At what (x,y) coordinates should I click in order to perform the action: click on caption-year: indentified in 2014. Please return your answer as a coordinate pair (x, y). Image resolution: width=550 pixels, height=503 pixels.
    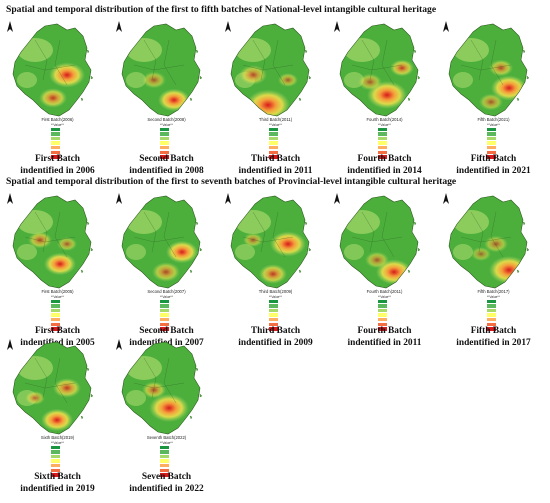
    Looking at the image, I should click on (384, 170).